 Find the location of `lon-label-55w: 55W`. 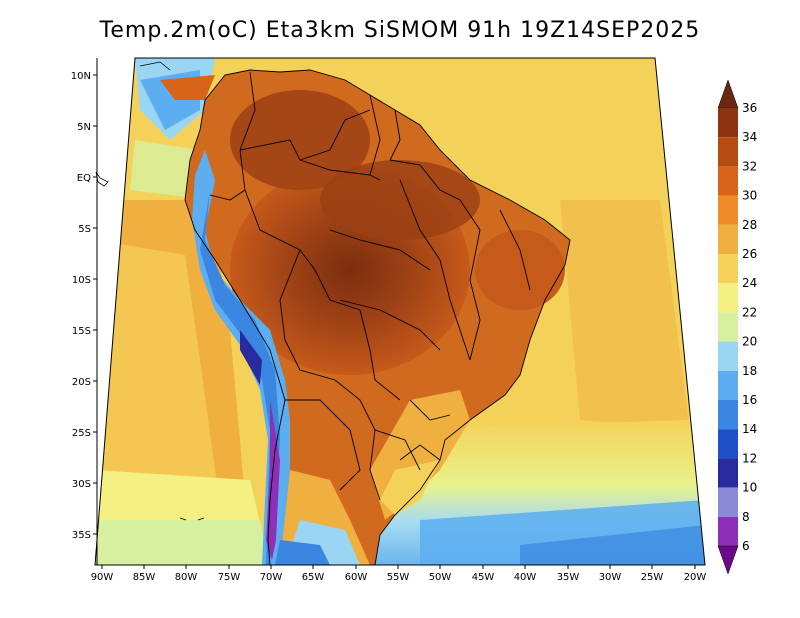

lon-label-55w: 55W is located at coordinates (398, 577).